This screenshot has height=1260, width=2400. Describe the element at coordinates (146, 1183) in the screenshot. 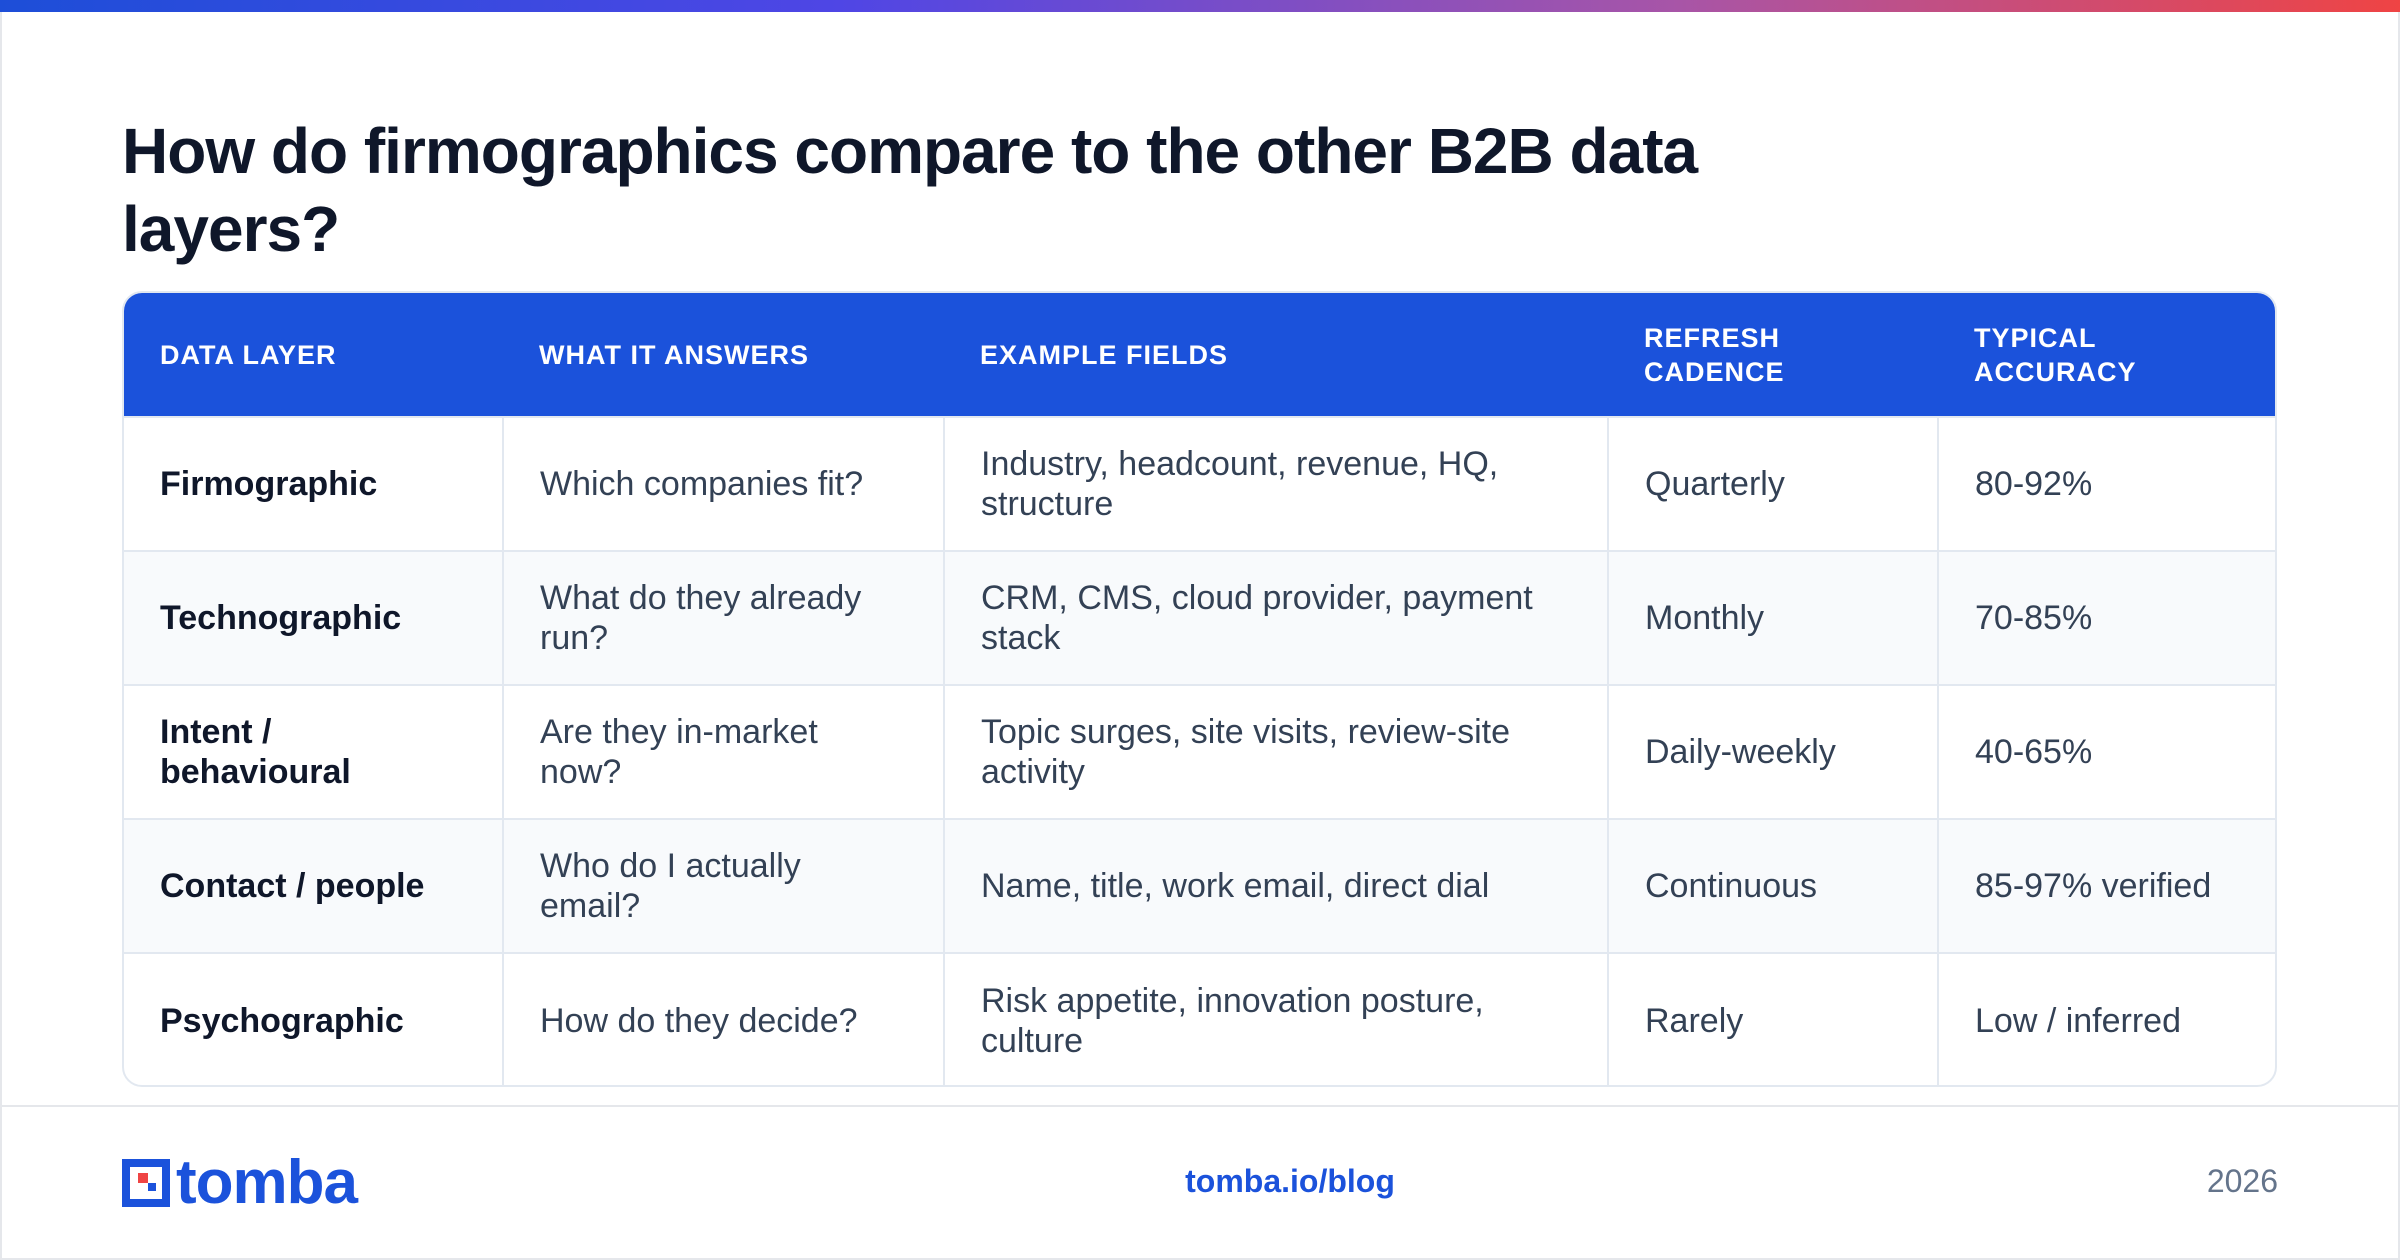

I see `tomba-logo-icon` at that location.